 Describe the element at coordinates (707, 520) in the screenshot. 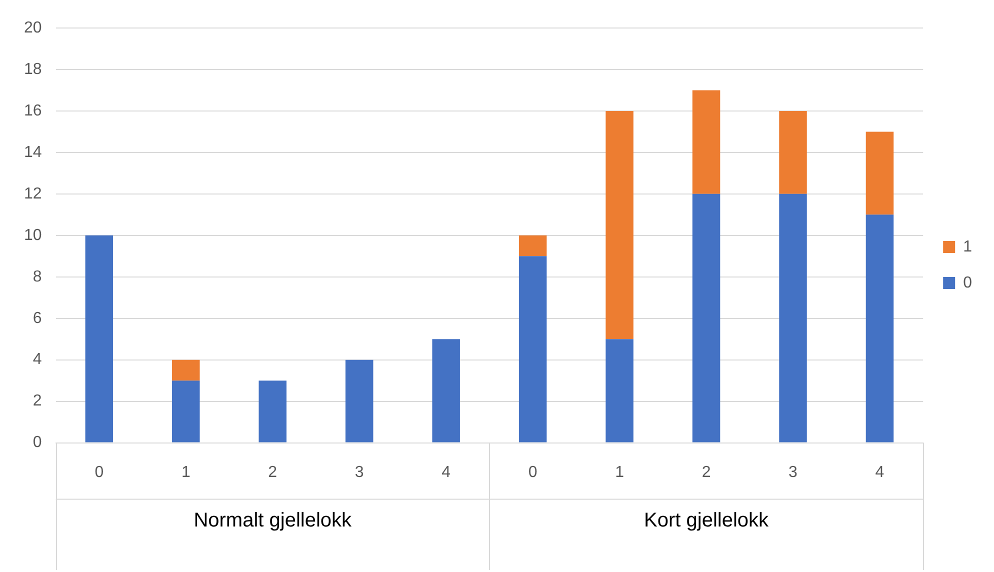

I see `text: Kort gjellelokk` at that location.